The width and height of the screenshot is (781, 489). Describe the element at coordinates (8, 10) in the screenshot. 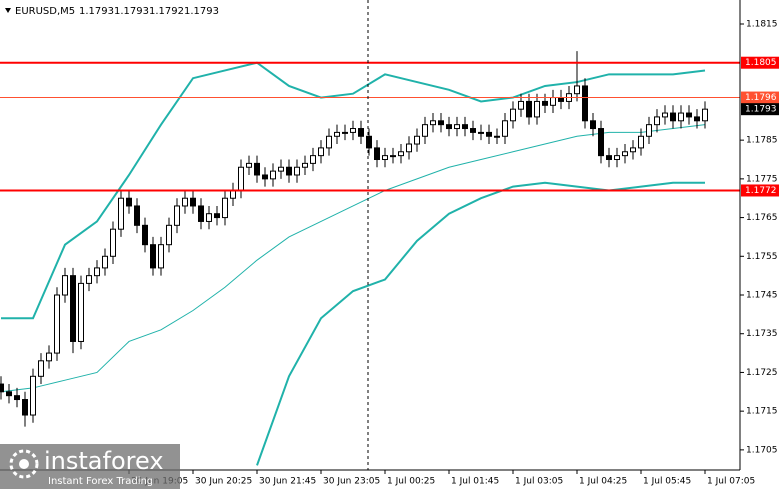

I see `header-arrow` at that location.